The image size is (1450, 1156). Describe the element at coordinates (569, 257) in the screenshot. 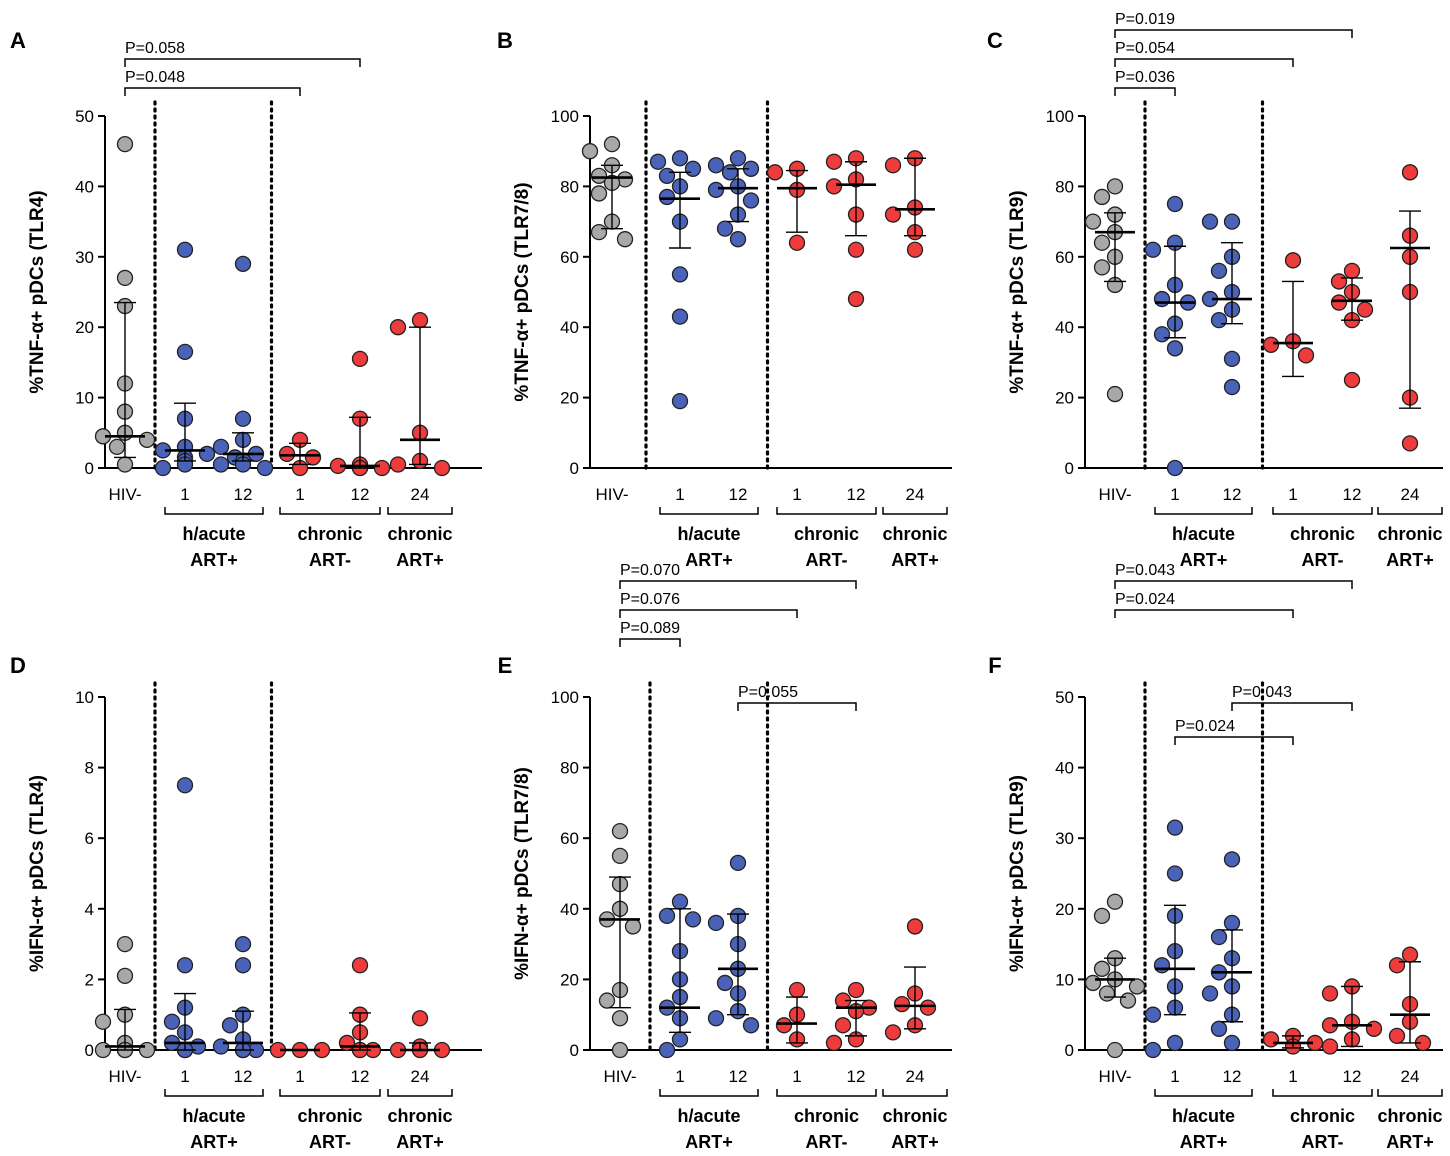

I see `y-tick-label: 60` at that location.